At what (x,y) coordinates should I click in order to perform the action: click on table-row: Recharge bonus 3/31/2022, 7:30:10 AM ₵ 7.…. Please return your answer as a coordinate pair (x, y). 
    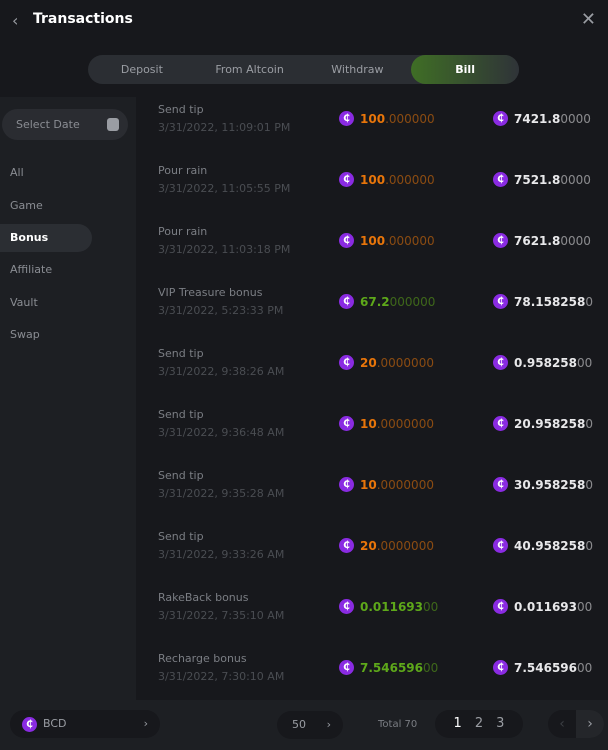
    Looking at the image, I should click on (372, 676).